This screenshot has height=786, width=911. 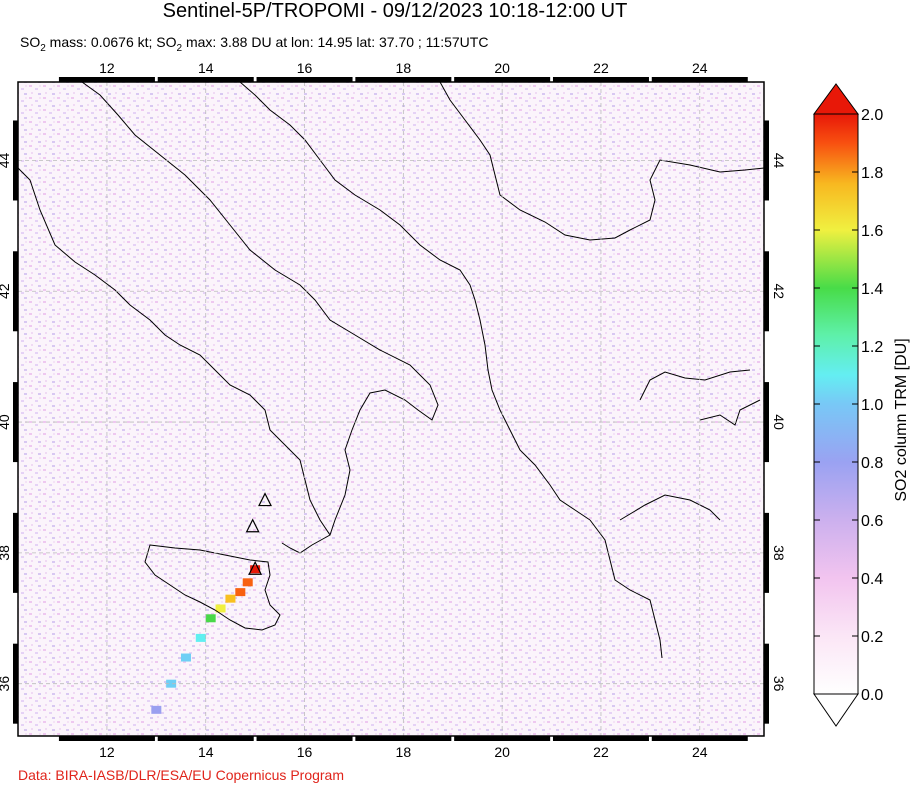 I want to click on y-tick-label-left: 44, so click(x=6, y=160).